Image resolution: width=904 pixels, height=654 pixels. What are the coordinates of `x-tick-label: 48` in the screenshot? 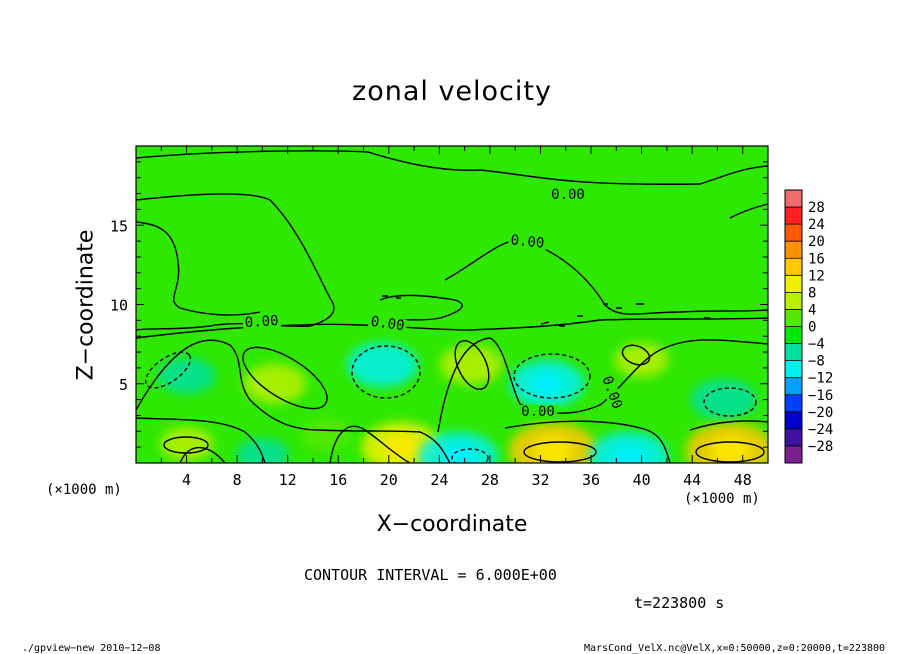 It's located at (743, 480).